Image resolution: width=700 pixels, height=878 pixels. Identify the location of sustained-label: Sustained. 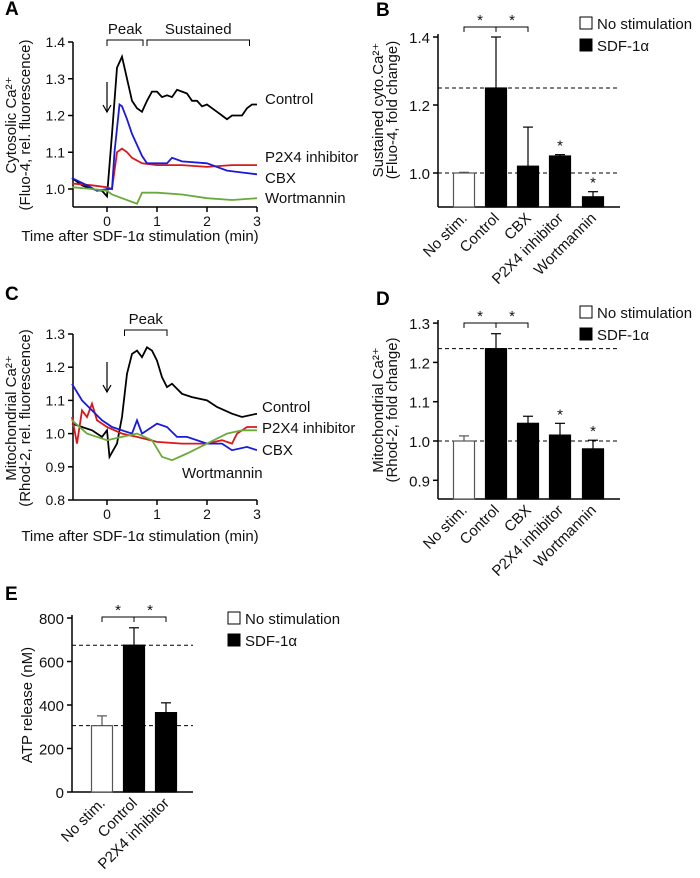
(198, 29).